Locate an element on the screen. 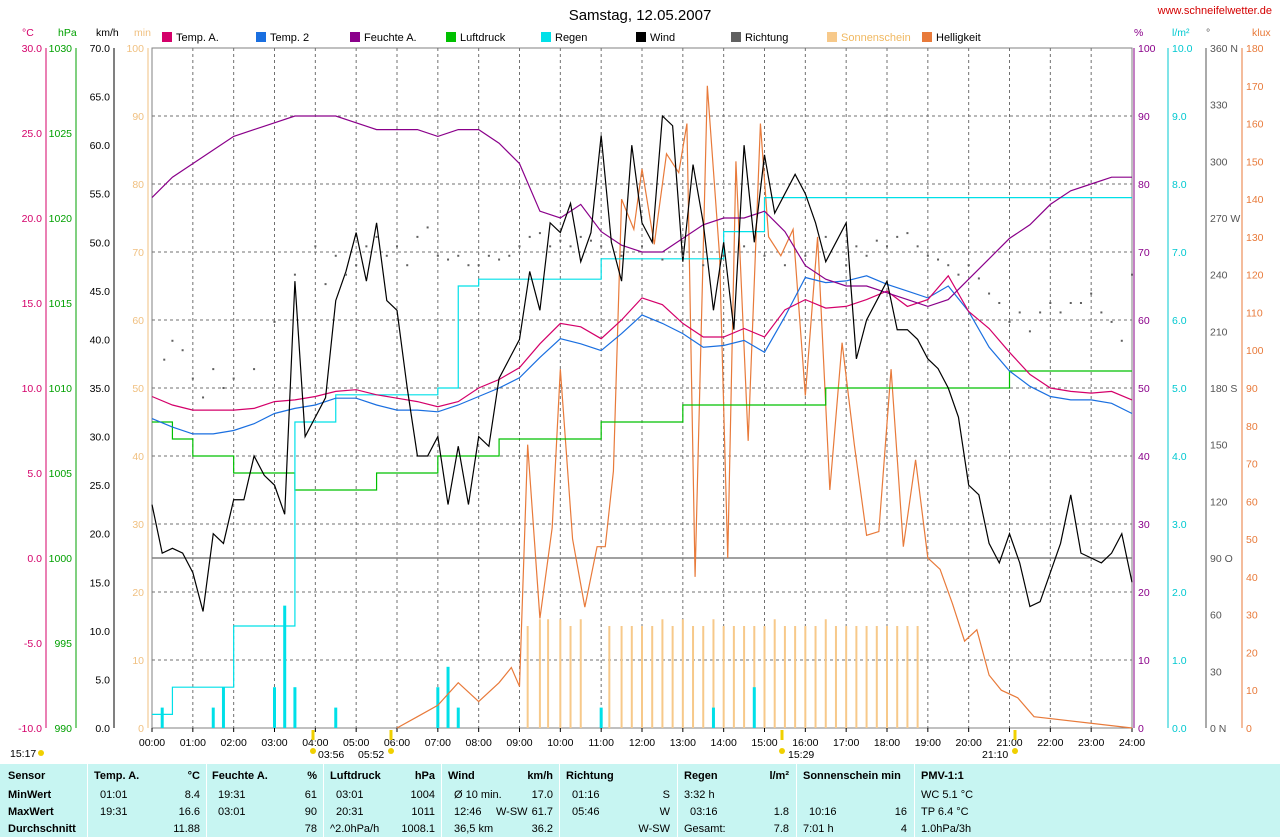 This screenshot has height=837, width=1280. legend-label: Feuchte A. is located at coordinates (390, 38).